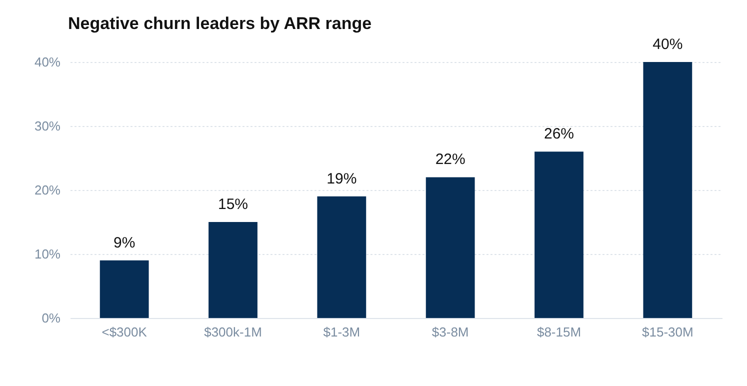 The width and height of the screenshot is (747, 386). I want to click on x-tick-label: $8-15M, so click(559, 332).